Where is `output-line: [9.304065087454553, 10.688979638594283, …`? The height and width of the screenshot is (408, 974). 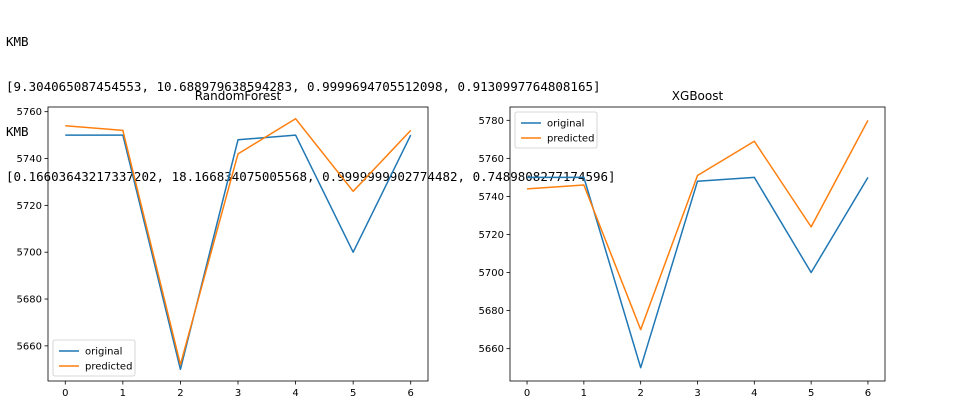
output-line: [9.304065087454553, 10.688979638594283, … is located at coordinates (303, 86).